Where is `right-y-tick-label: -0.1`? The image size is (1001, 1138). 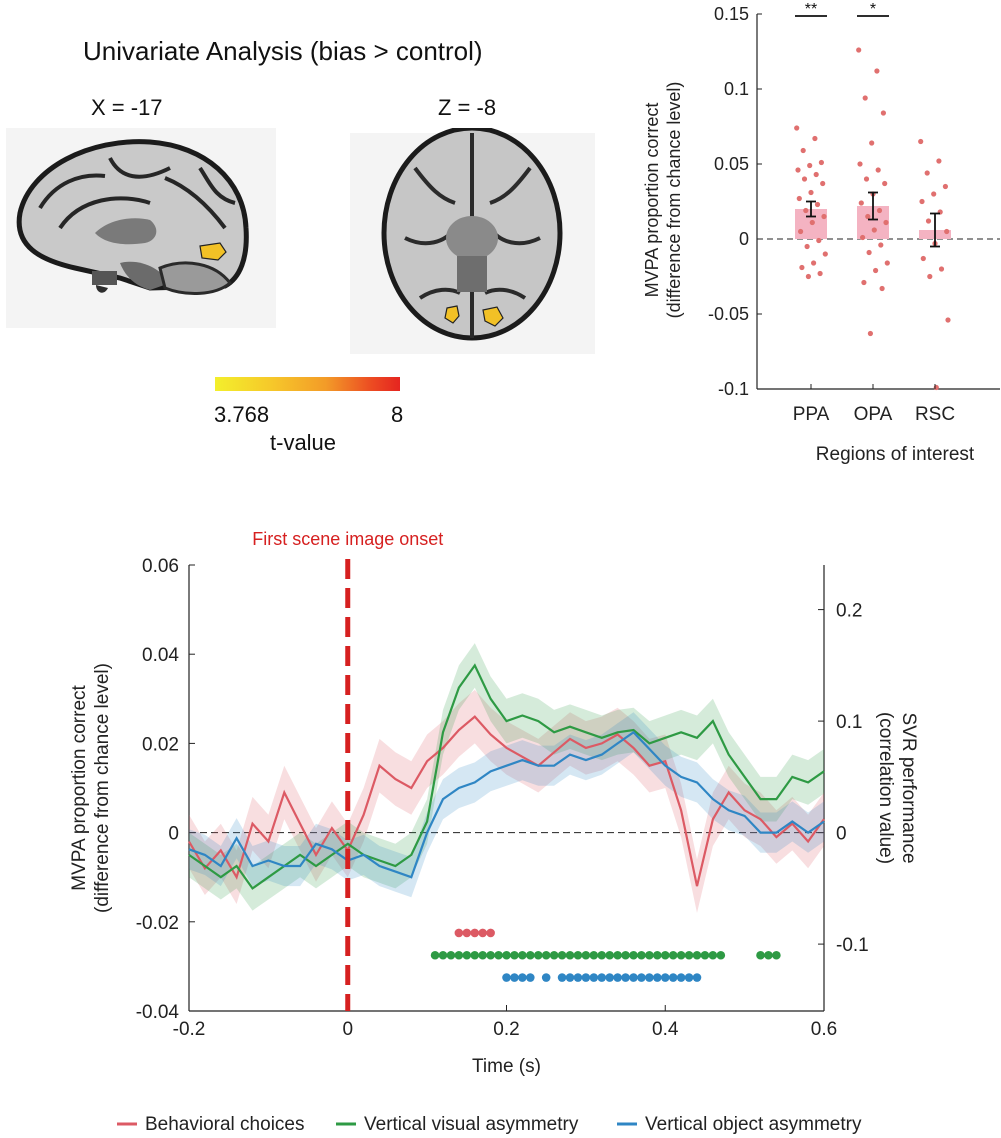 right-y-tick-label: -0.1 is located at coordinates (852, 945).